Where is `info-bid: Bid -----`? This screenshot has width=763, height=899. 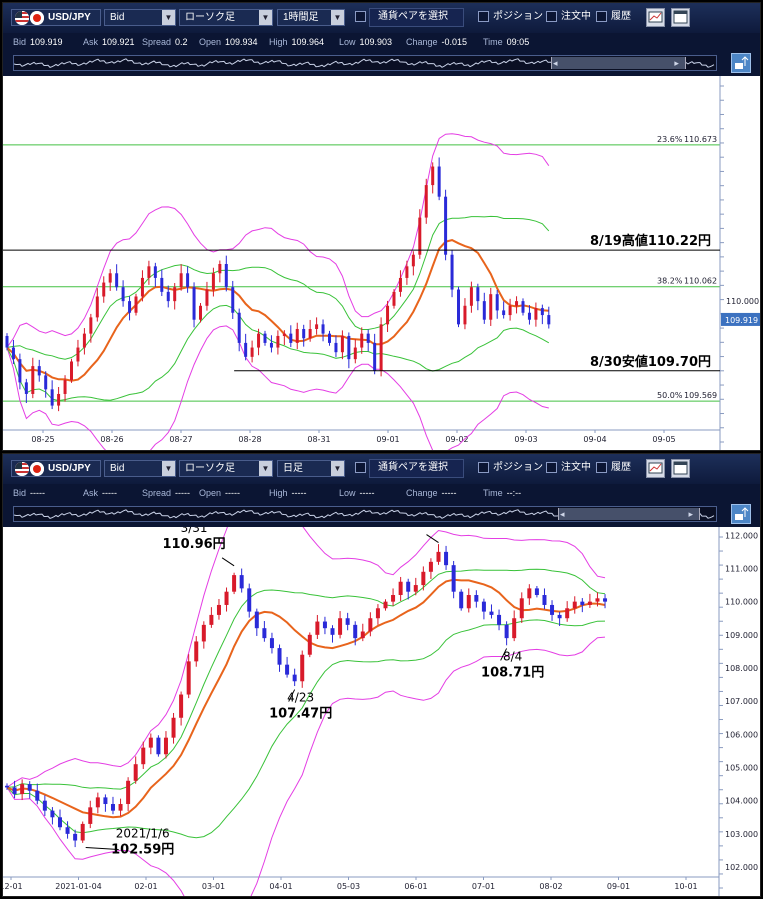 info-bid: Bid ----- is located at coordinates (29, 493).